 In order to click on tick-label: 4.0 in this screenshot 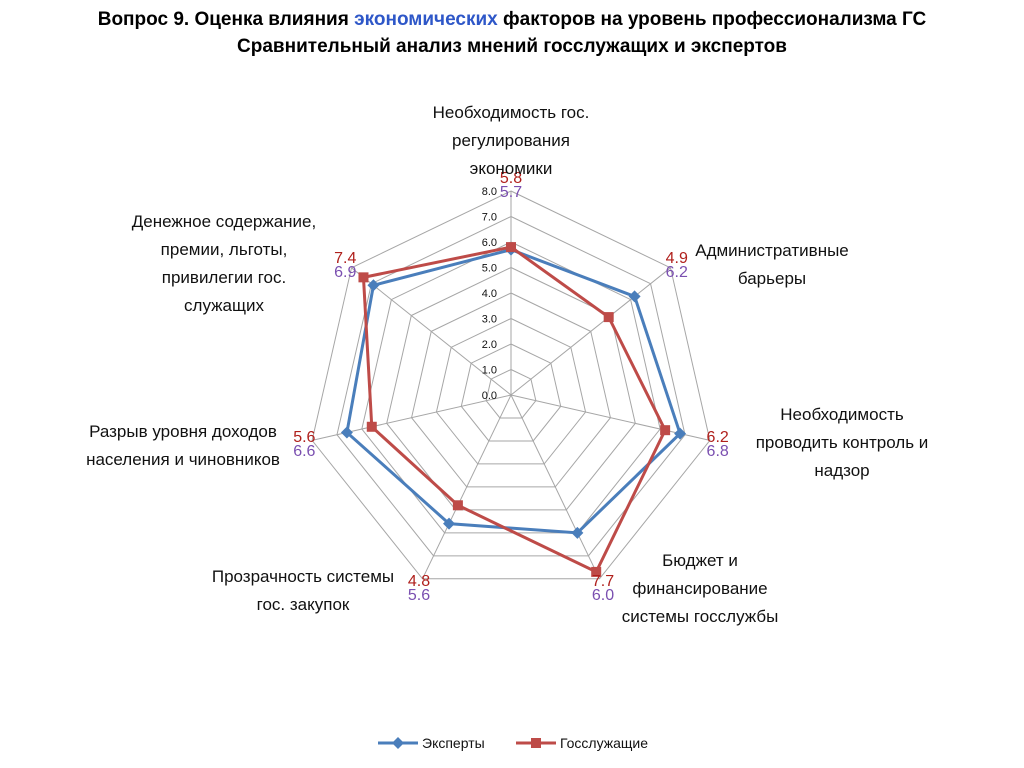, I will do `click(489, 294)`.